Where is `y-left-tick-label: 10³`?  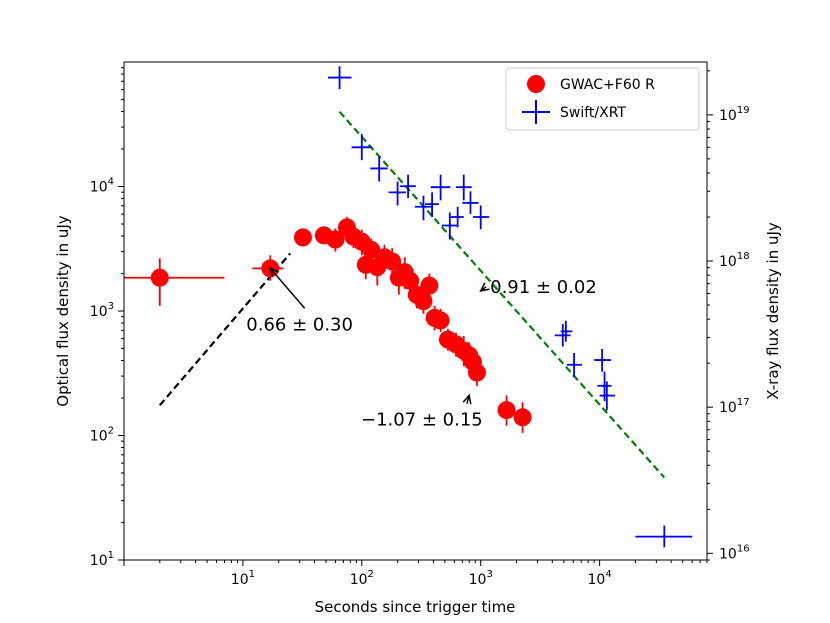 y-left-tick-label: 10³ is located at coordinates (102, 310).